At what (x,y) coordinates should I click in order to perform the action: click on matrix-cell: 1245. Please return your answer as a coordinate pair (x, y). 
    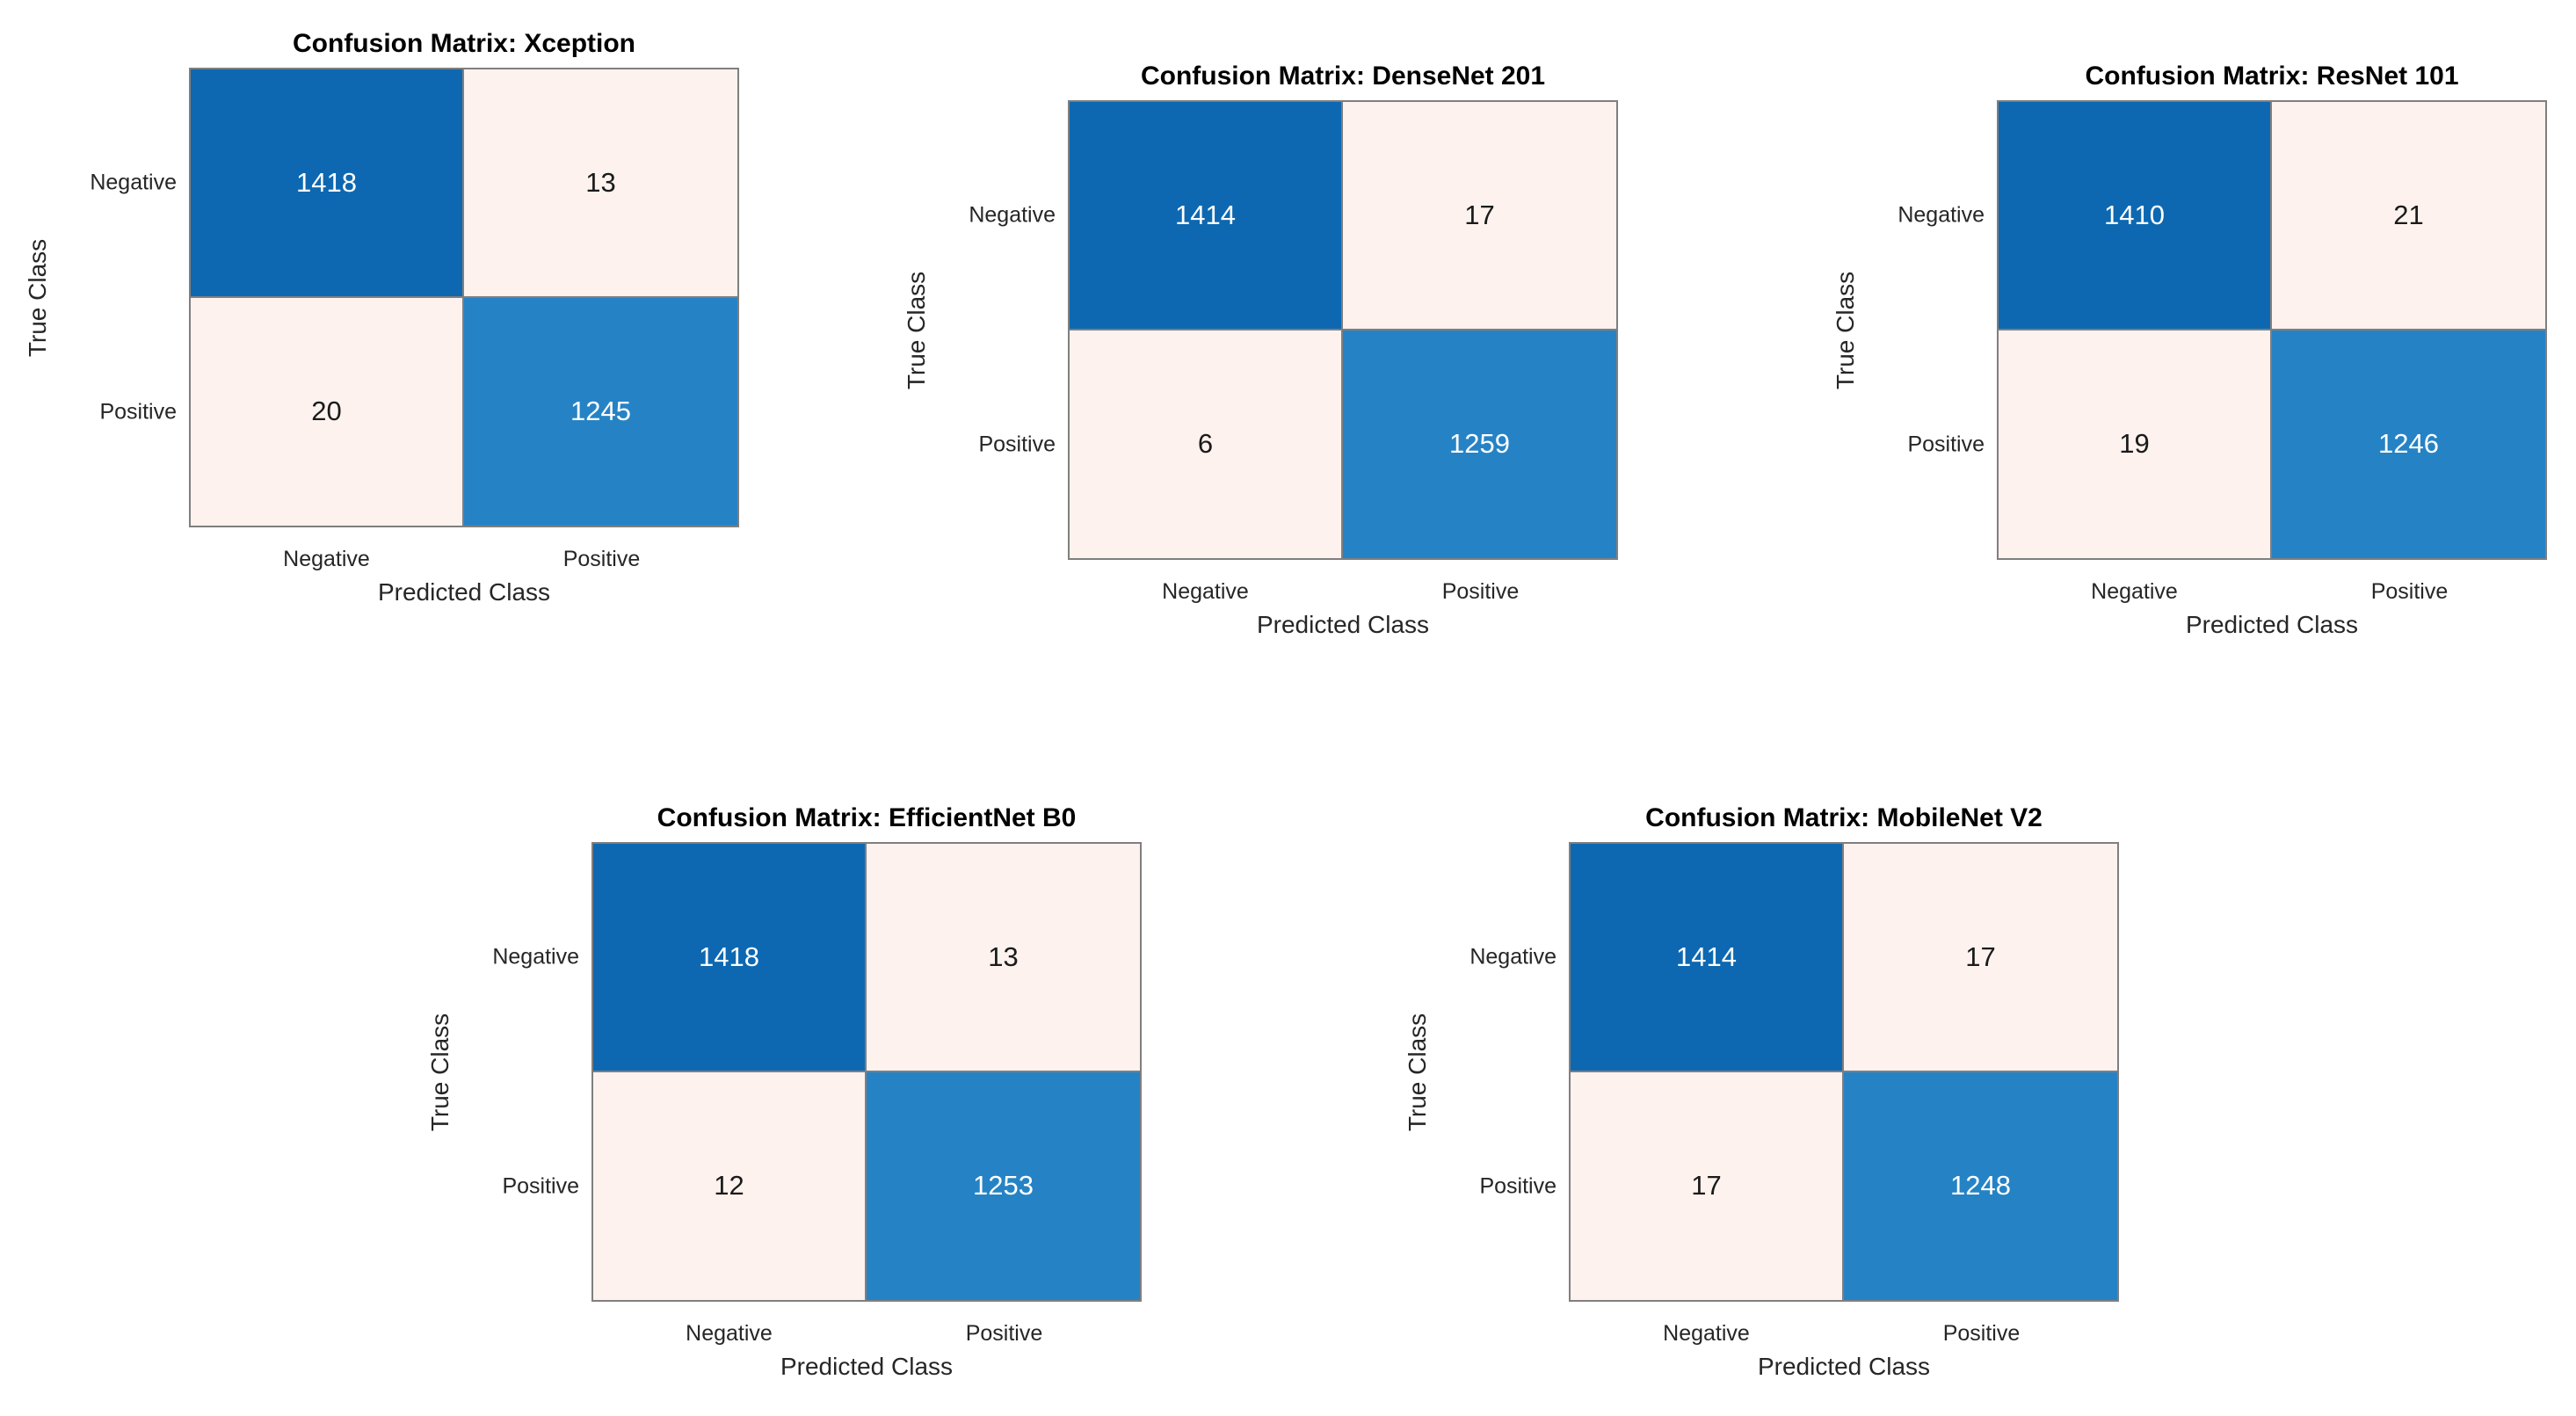
    Looking at the image, I should click on (600, 411).